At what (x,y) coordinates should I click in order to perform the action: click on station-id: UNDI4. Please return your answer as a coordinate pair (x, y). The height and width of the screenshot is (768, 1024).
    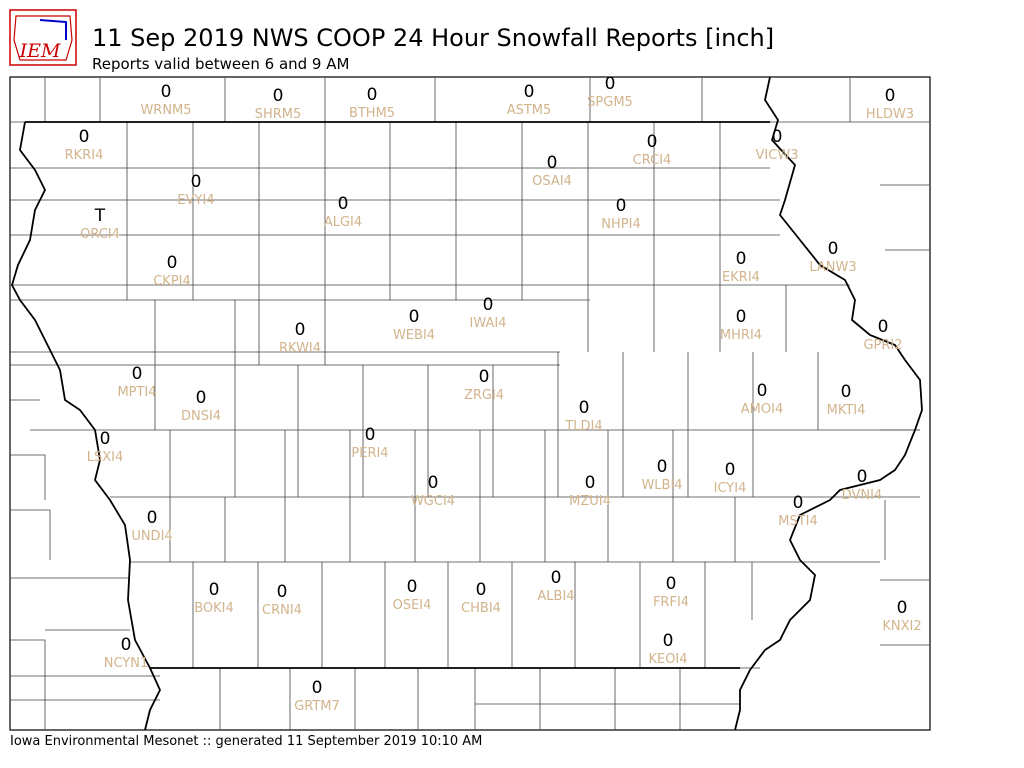
    Looking at the image, I should click on (151, 536).